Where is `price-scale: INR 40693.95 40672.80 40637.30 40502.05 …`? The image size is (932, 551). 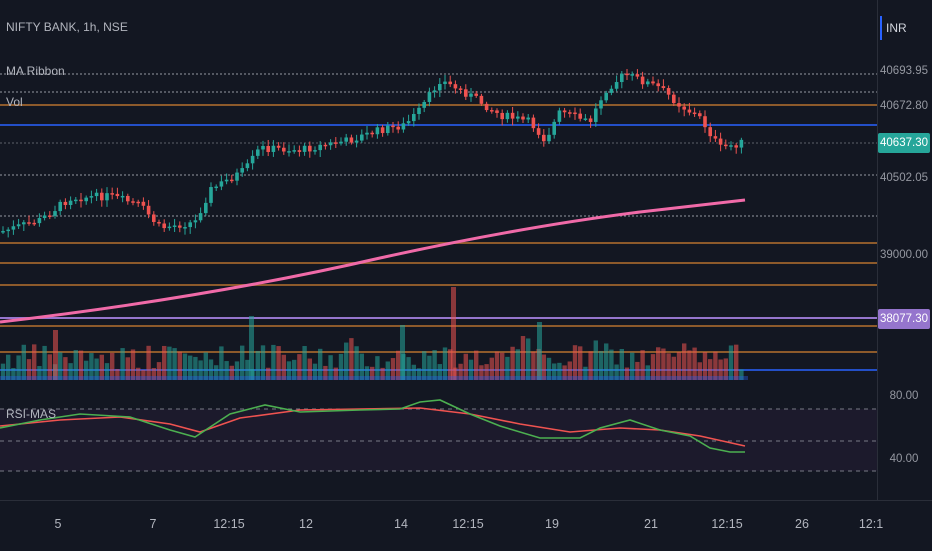 price-scale: INR 40693.95 40672.80 40637.30 40502.05 … is located at coordinates (904, 250).